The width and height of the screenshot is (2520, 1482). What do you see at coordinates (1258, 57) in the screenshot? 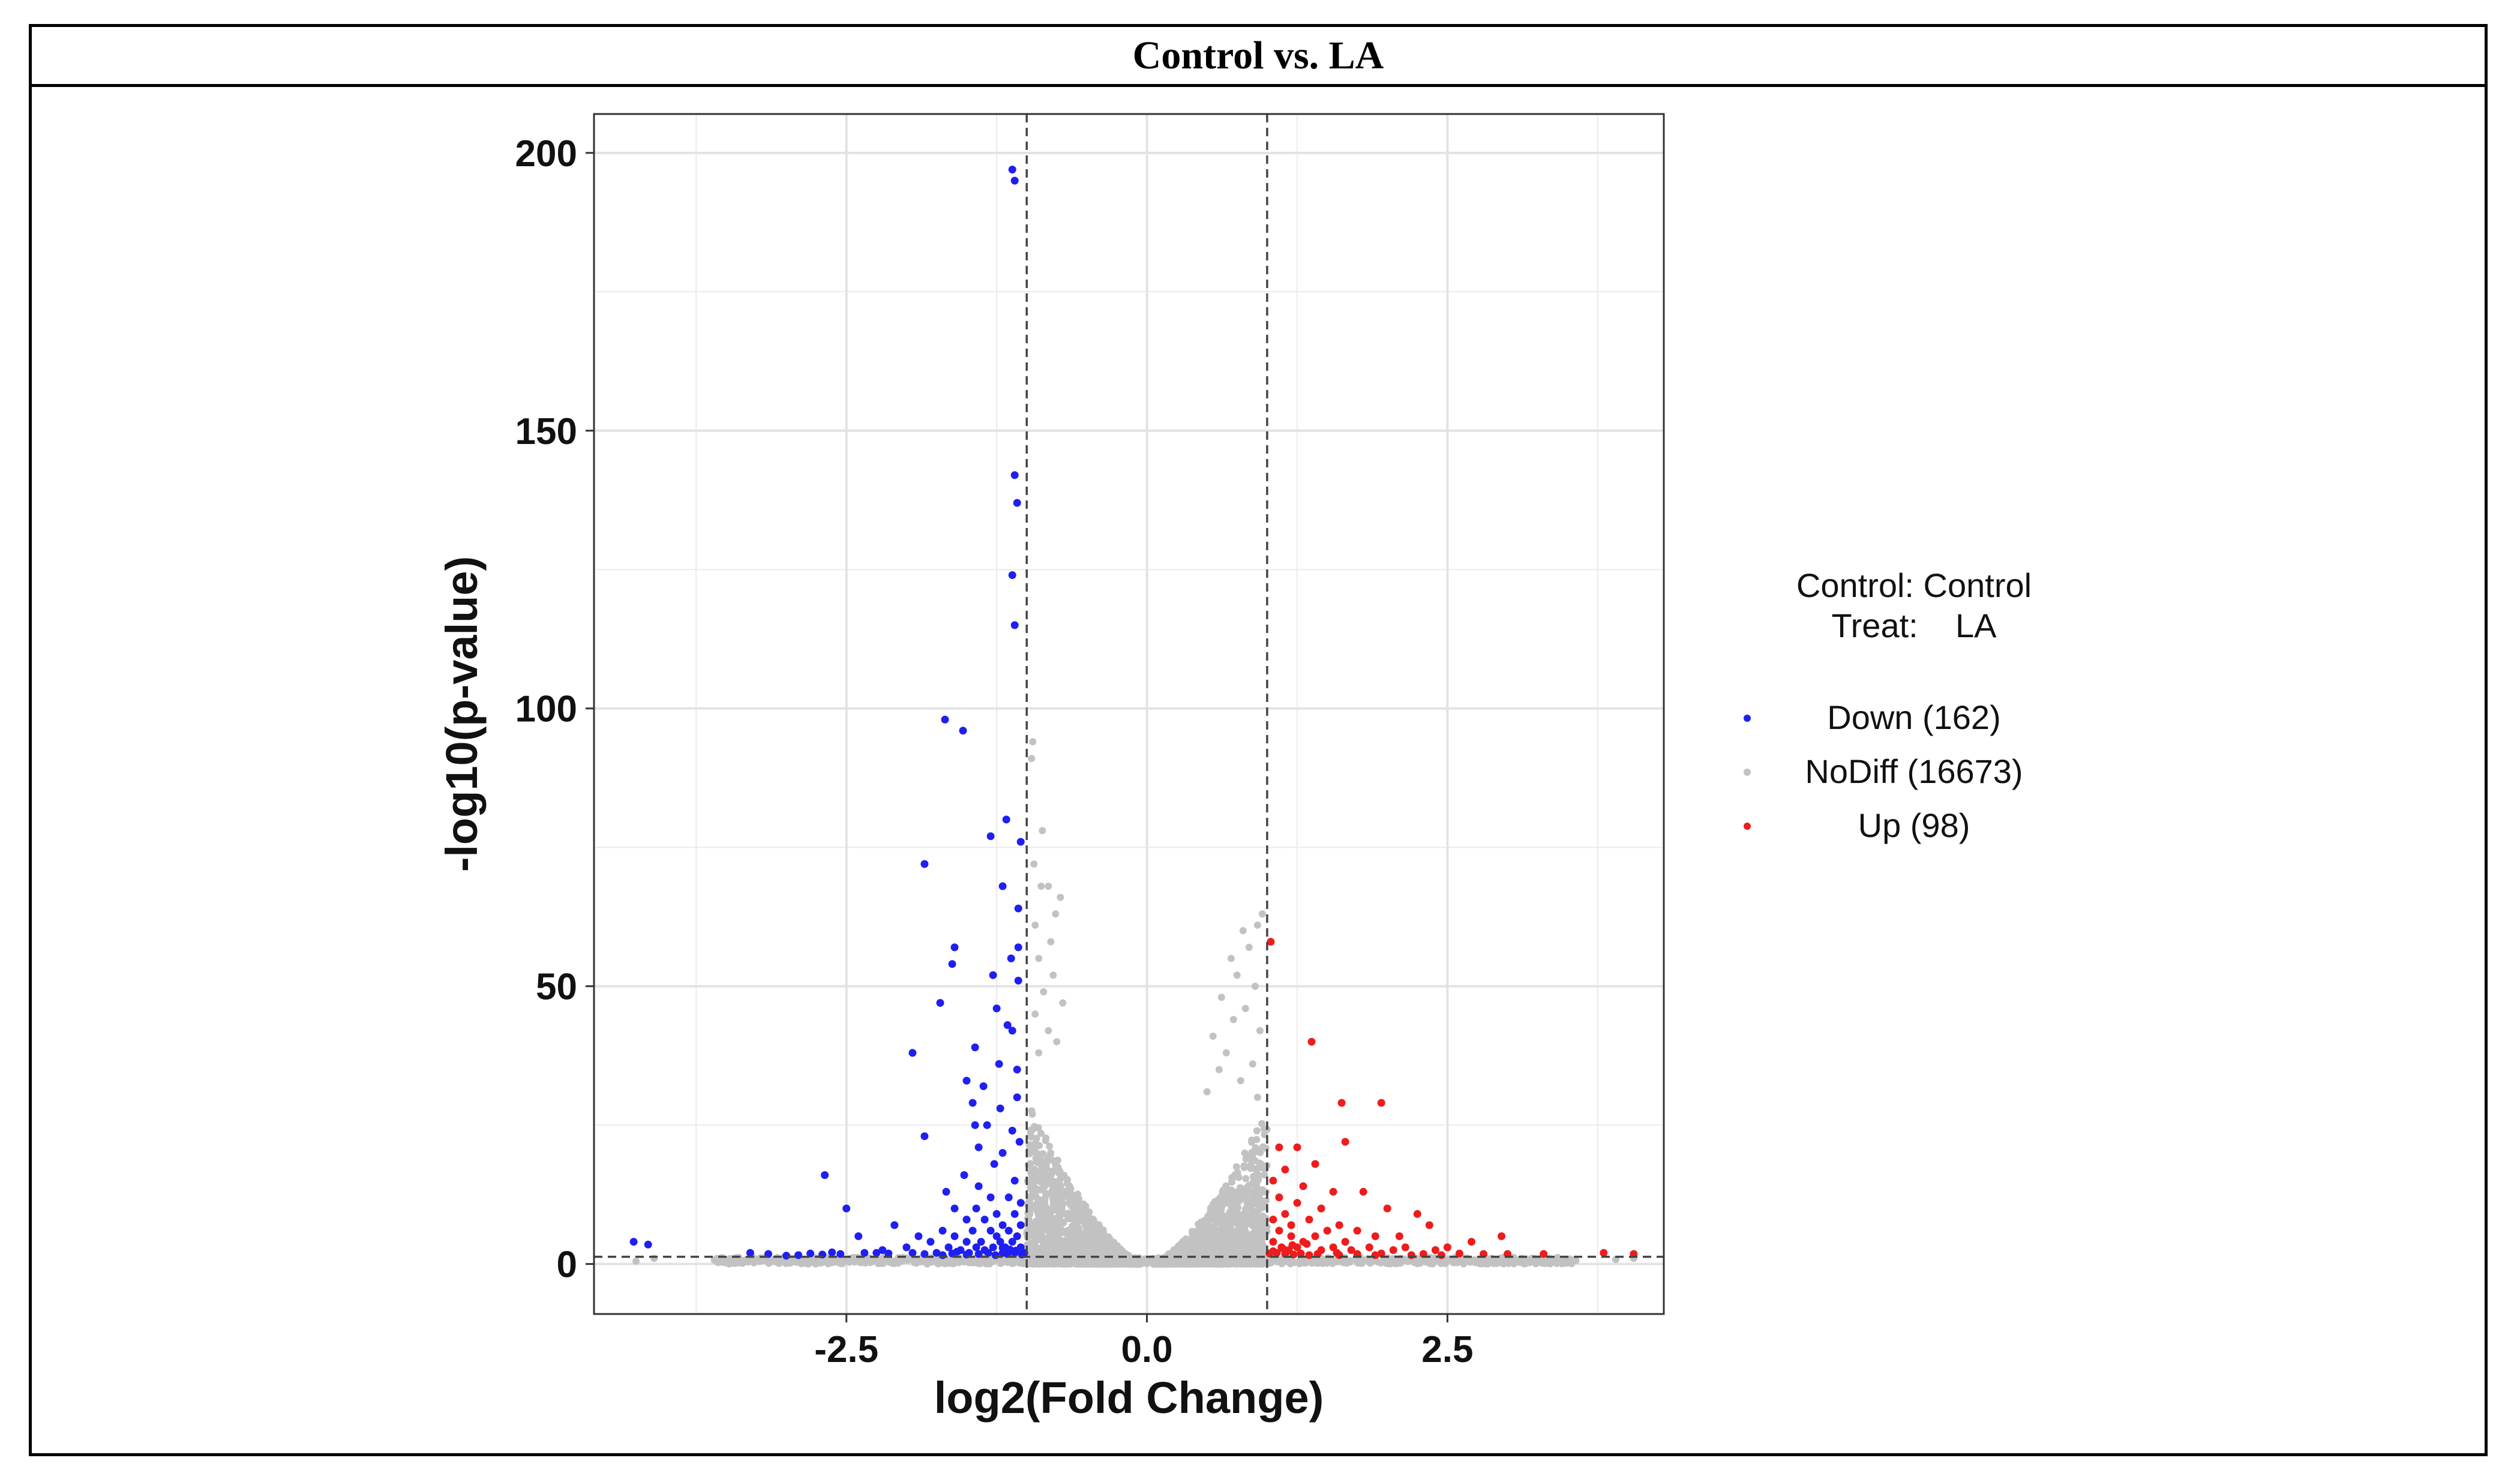
I see `figure-title-bar: Control vs. LA` at bounding box center [1258, 57].